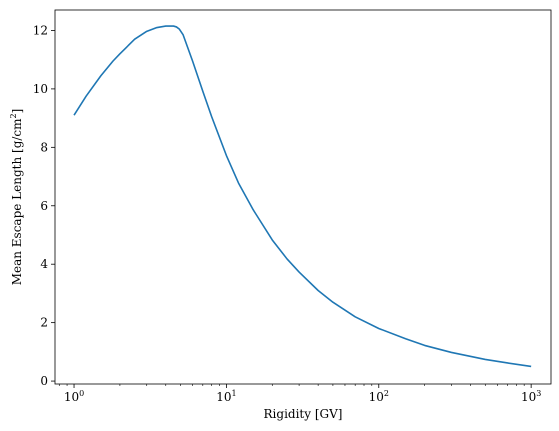 Image resolution: width=559 pixels, height=431 pixels. What do you see at coordinates (531, 396) in the screenshot?
I see `x-tick-label: 10³` at bounding box center [531, 396].